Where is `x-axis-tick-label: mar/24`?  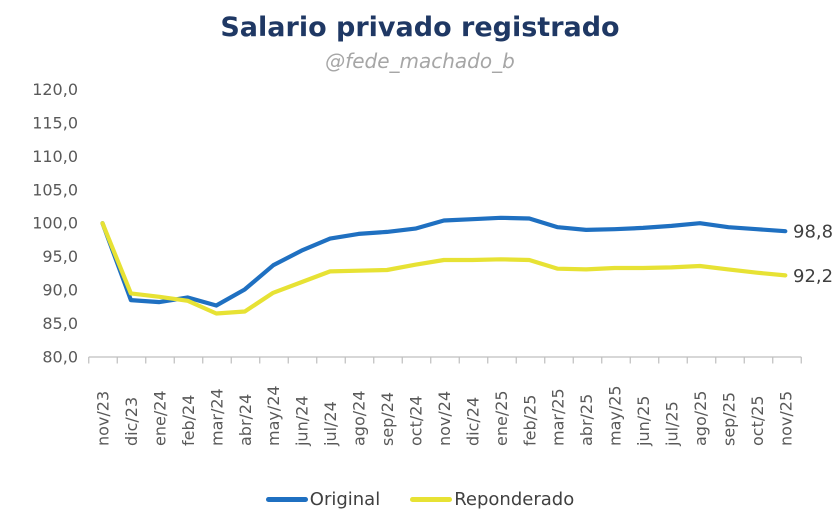
x-axis-tick-label: mar/24 is located at coordinates (216, 417).